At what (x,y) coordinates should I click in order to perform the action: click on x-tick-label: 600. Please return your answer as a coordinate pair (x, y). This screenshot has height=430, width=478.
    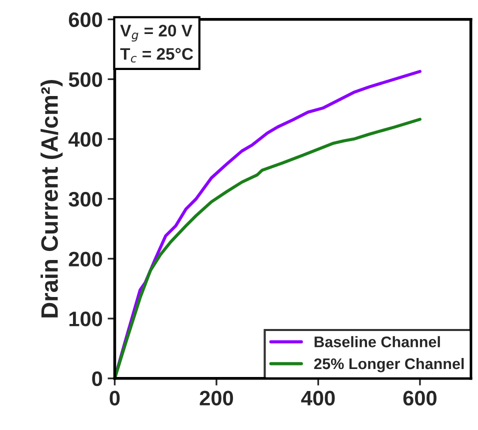
    Looking at the image, I should click on (419, 398).